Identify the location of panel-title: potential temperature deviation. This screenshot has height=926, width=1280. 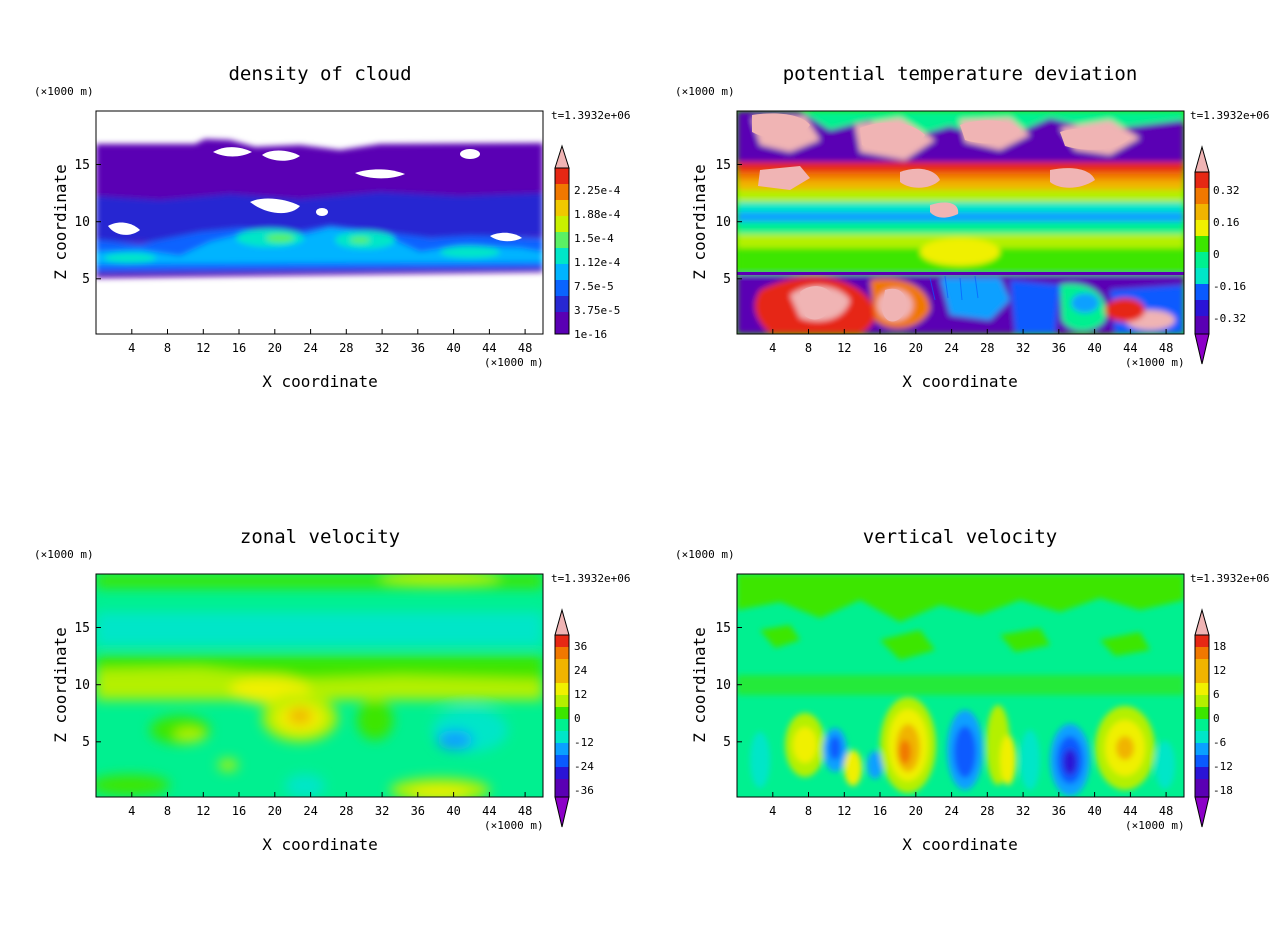
(960, 74).